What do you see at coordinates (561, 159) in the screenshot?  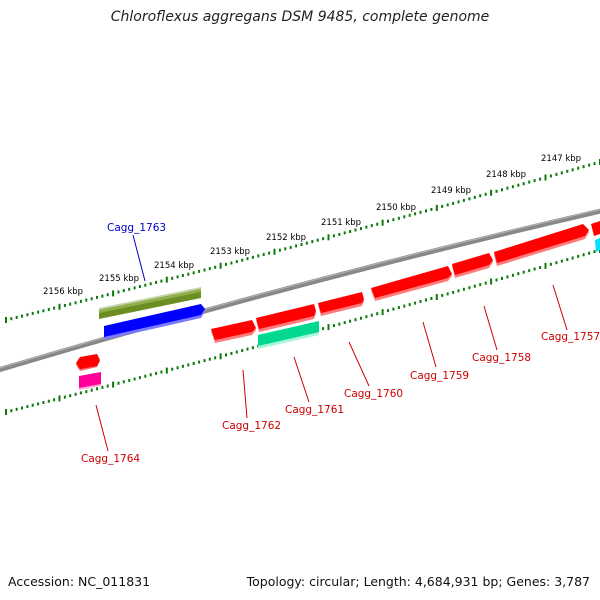 I see `scale-label-2147: 2147 kbp` at bounding box center [561, 159].